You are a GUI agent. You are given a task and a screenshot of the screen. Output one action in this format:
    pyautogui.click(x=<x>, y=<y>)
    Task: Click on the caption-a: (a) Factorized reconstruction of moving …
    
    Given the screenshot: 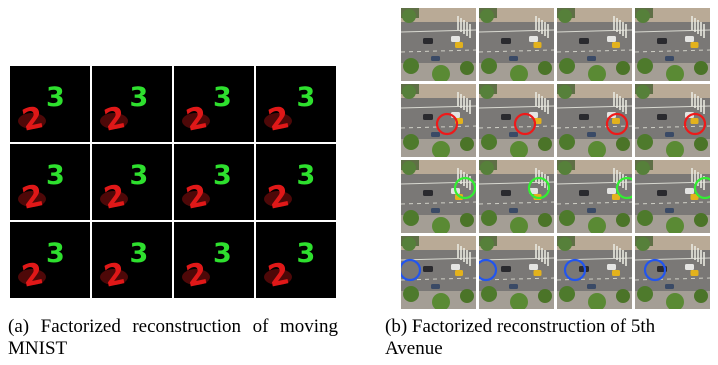 What is the action you would take?
    pyautogui.click(x=173, y=338)
    